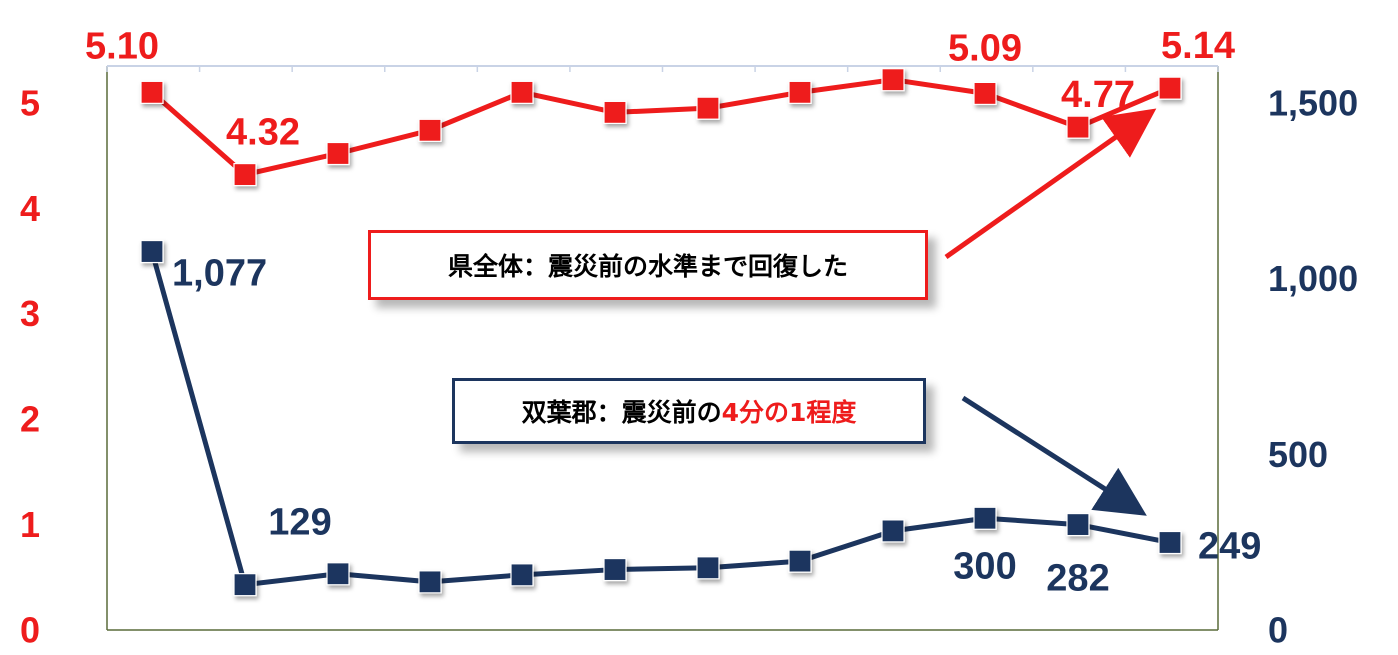 This screenshot has height=655, width=1398. What do you see at coordinates (1229, 547) in the screenshot?
I see `futaba-series-data-label: 249` at bounding box center [1229, 547].